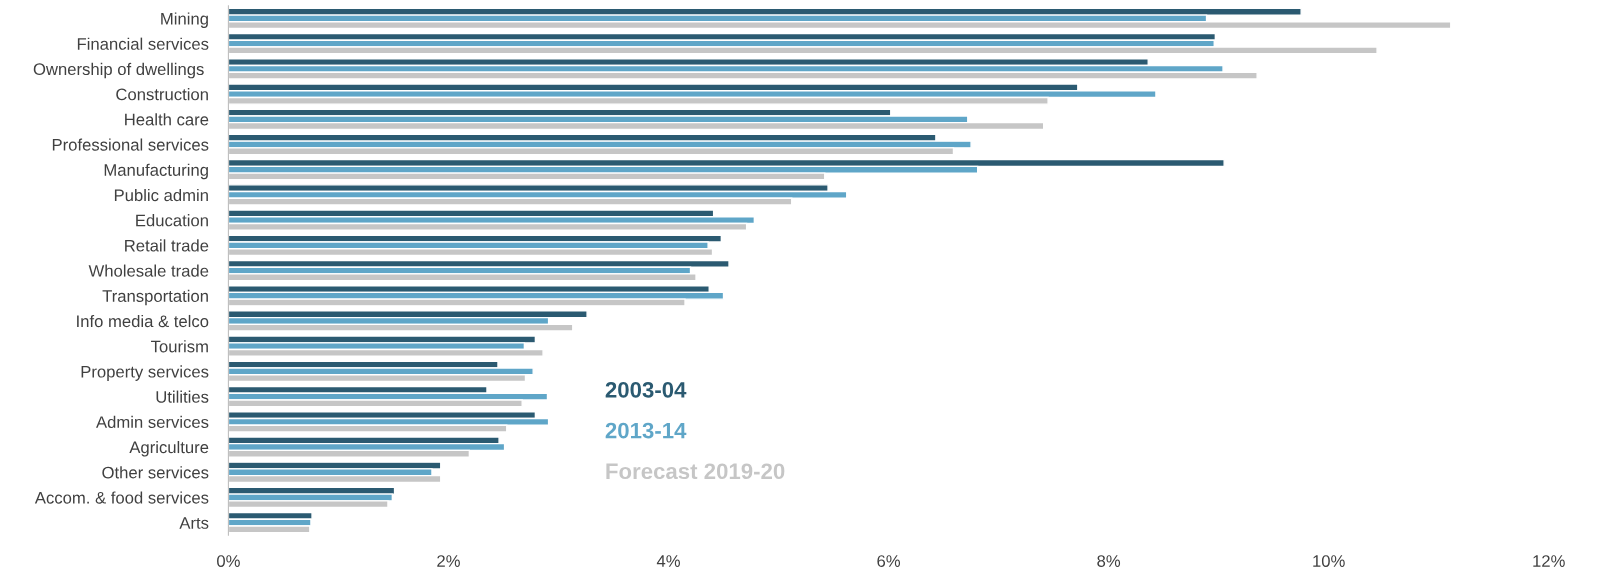 The image size is (1620, 585). What do you see at coordinates (167, 119) in the screenshot?
I see `y-tick-label: Health care` at bounding box center [167, 119].